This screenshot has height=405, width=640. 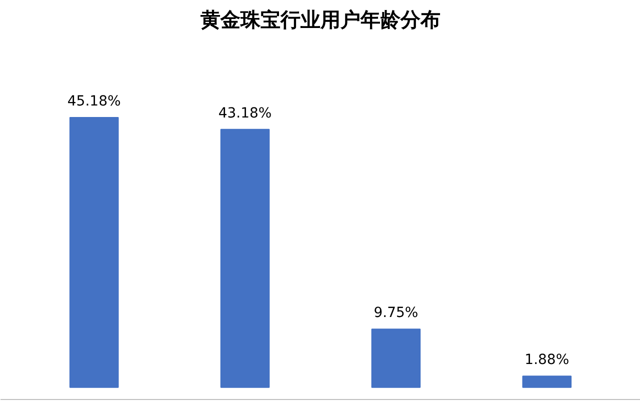 What do you see at coordinates (245, 113) in the screenshot?
I see `data-label: 43.18%` at bounding box center [245, 113].